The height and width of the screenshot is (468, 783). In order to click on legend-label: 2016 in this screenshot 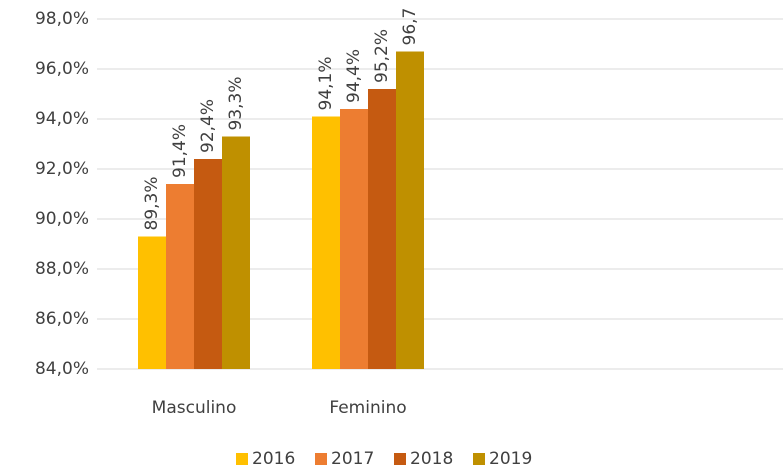, I will do `click(273, 458)`.